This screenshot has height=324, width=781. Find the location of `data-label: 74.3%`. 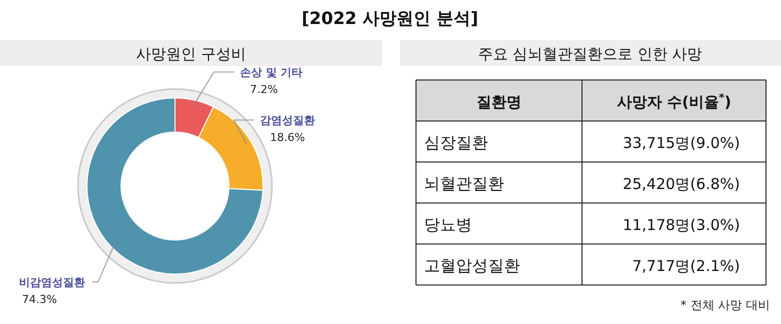

data-label: 74.3% is located at coordinates (39, 299).